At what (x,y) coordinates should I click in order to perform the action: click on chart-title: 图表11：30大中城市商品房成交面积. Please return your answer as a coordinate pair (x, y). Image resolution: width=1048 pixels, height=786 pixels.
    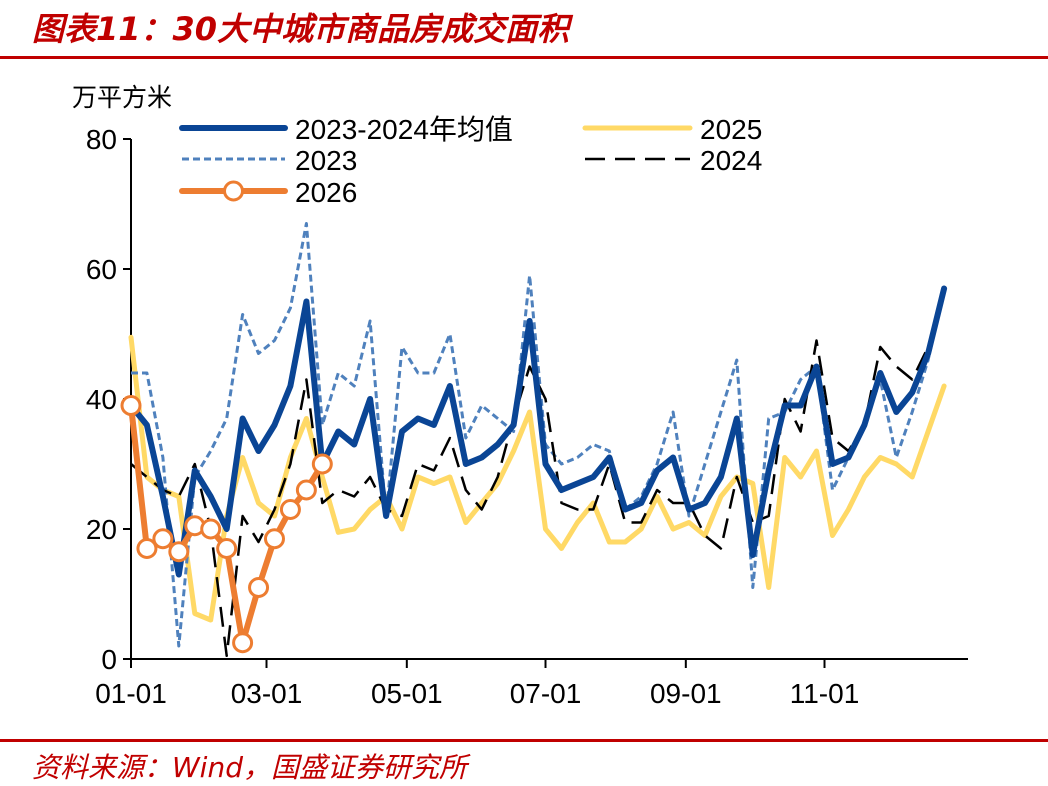
    Looking at the image, I should click on (301, 29).